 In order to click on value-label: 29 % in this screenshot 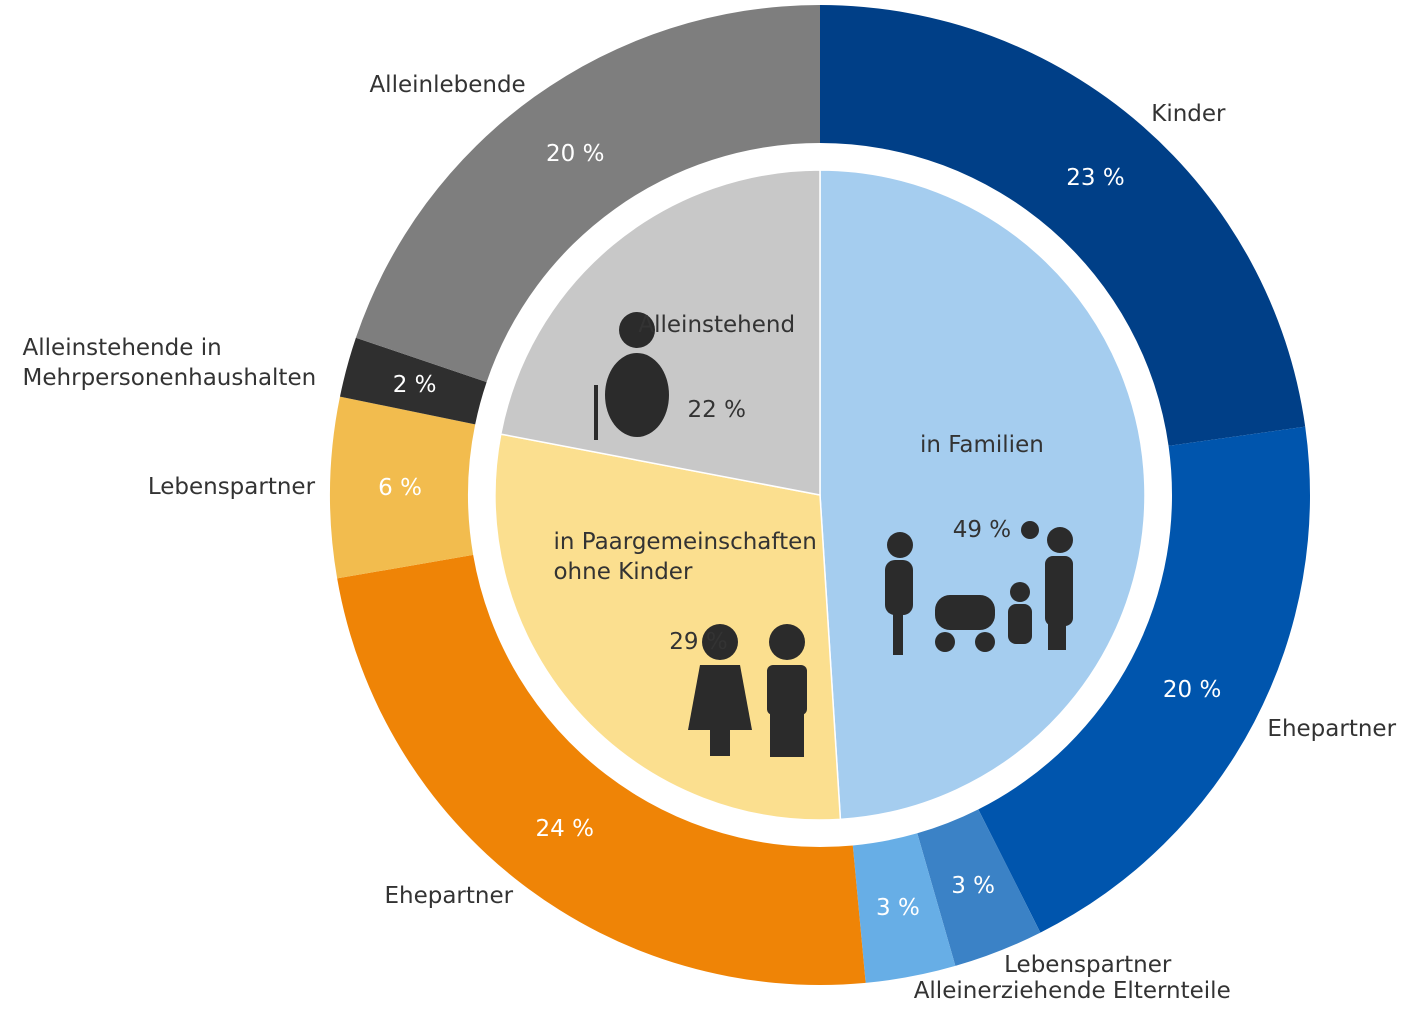, I will do `click(698, 642)`.